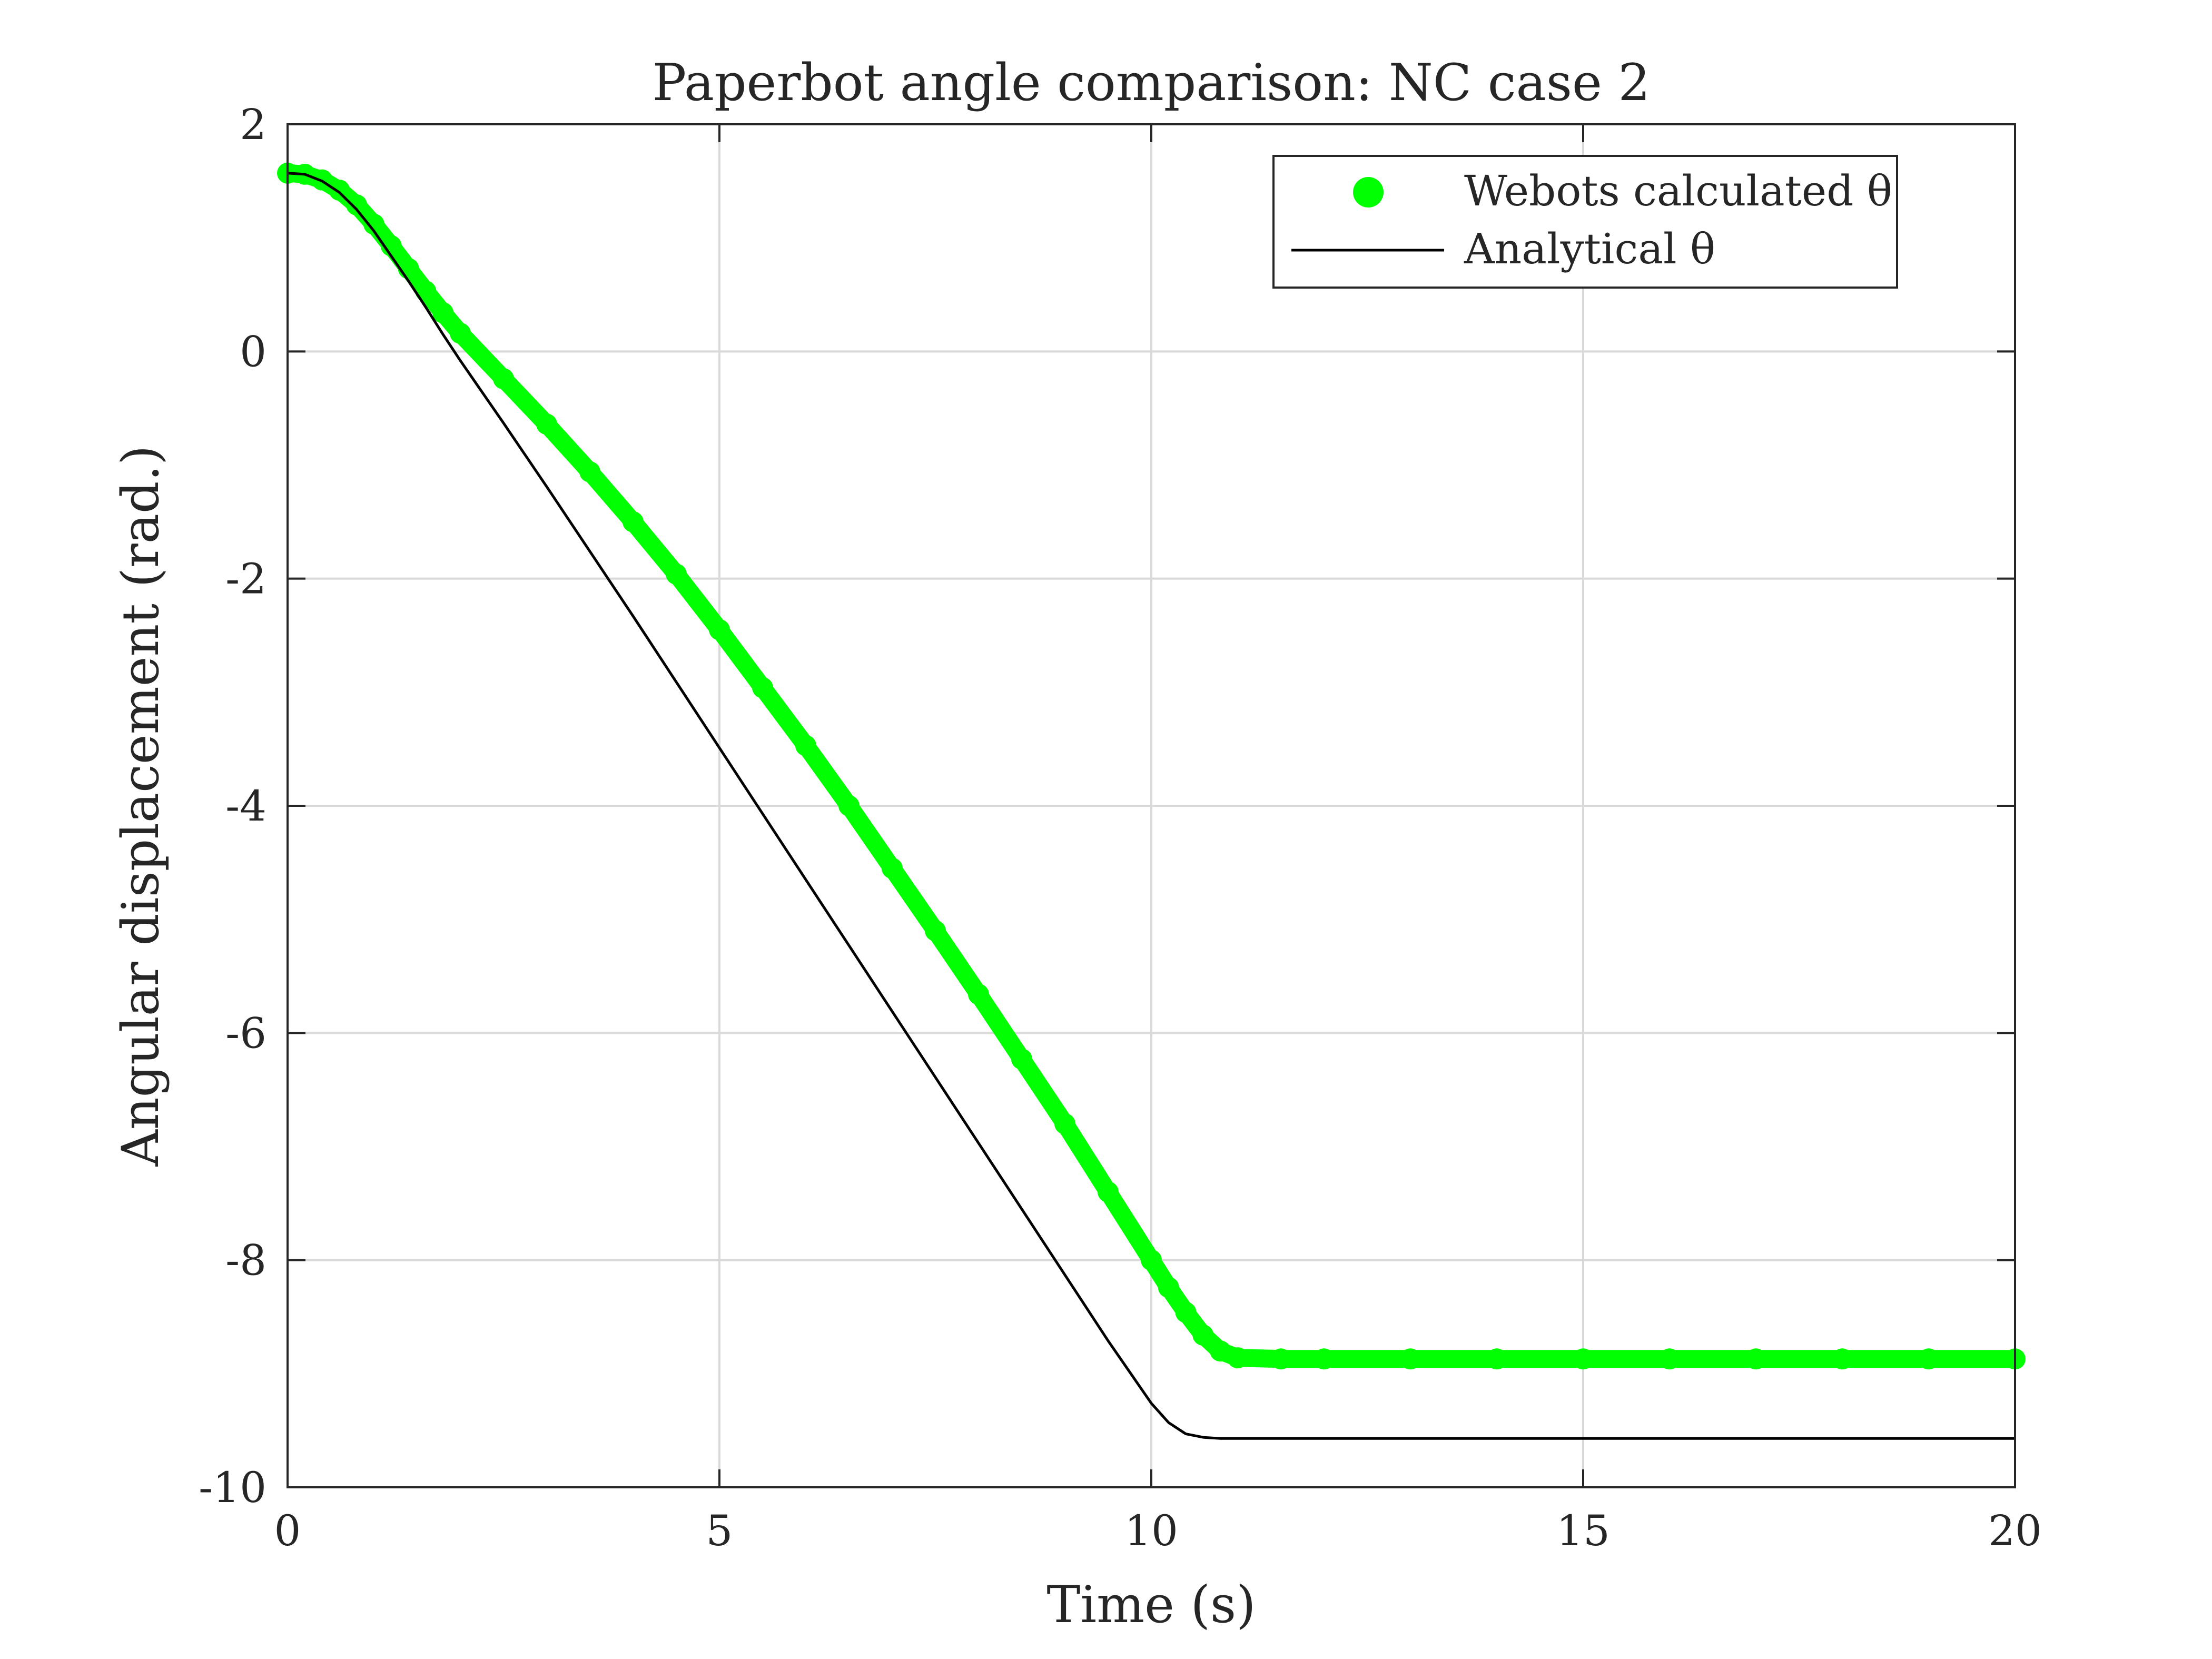  I want to click on legend-box, so click(1585, 222).